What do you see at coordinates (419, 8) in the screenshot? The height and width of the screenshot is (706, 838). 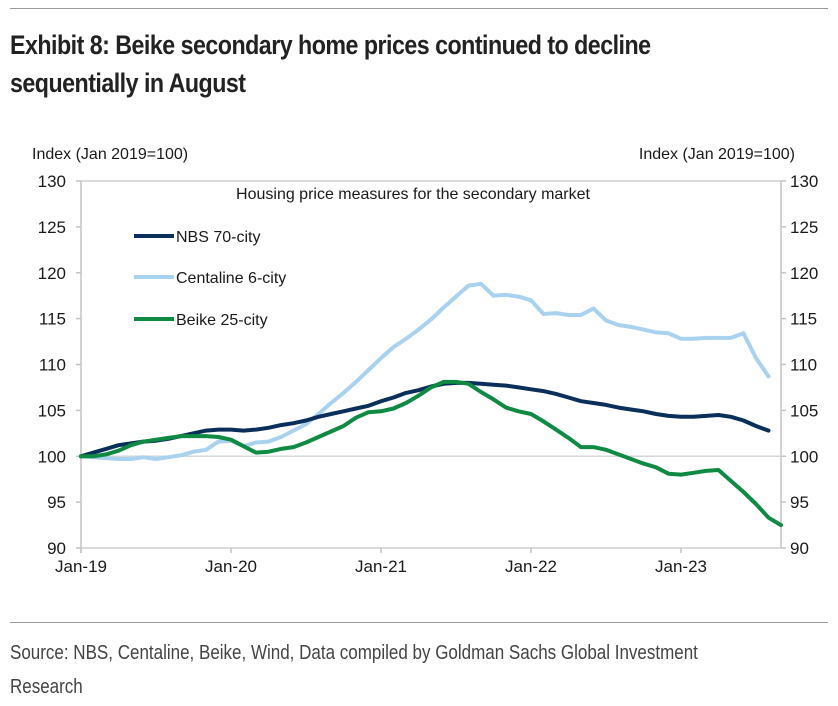 I see `top-rule` at bounding box center [419, 8].